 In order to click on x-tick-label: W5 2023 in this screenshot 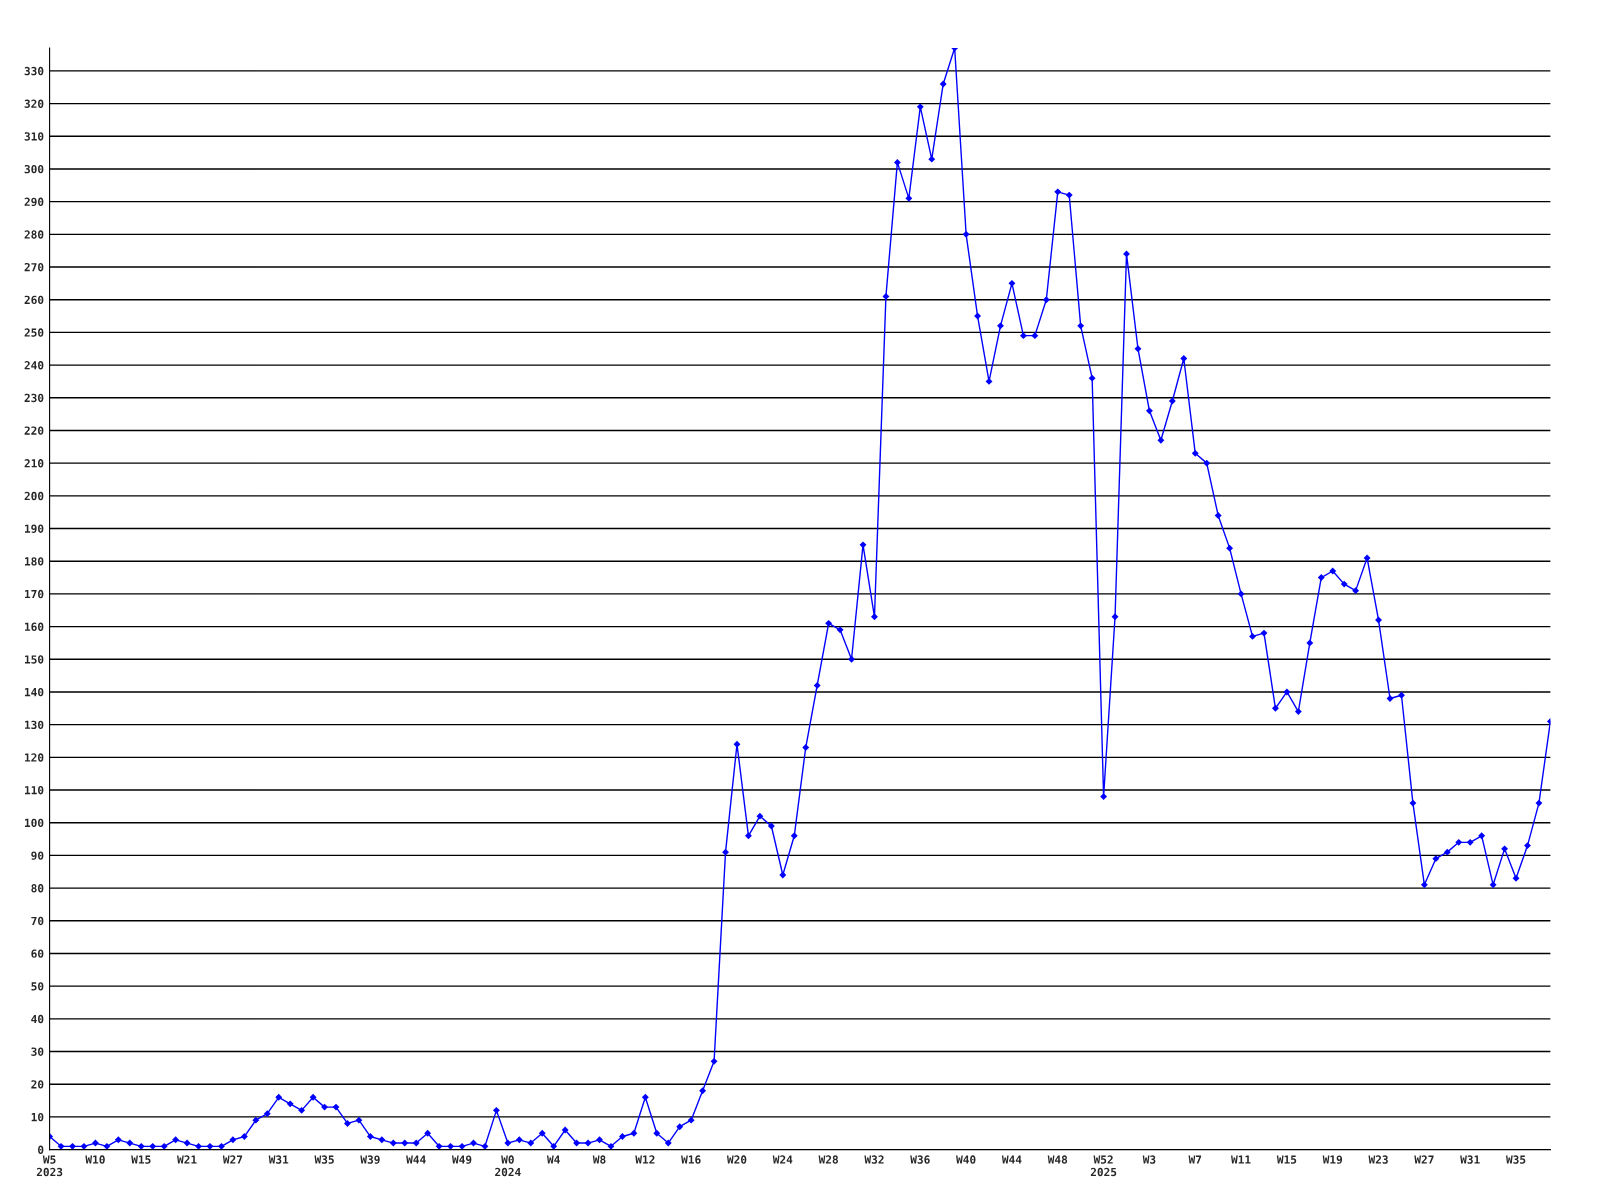, I will do `click(49, 1166)`.